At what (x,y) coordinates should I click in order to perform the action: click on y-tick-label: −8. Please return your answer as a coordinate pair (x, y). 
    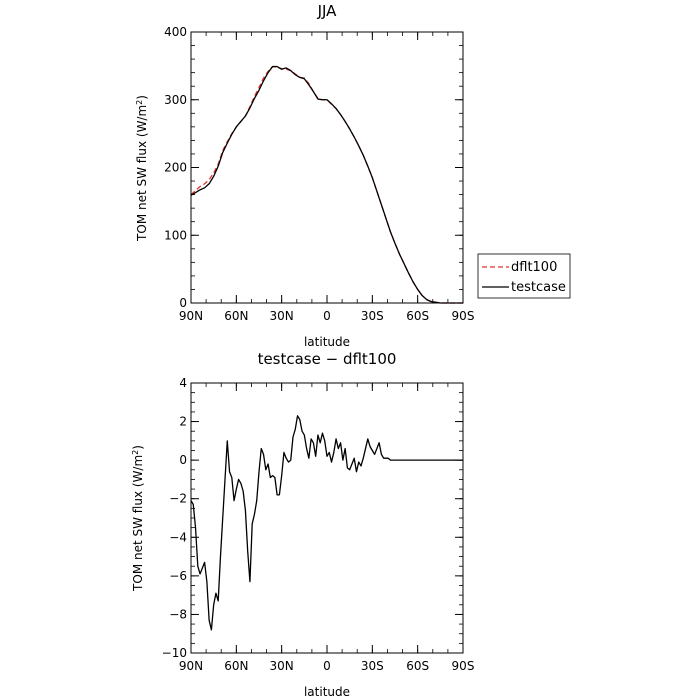
    Looking at the image, I should click on (178, 614).